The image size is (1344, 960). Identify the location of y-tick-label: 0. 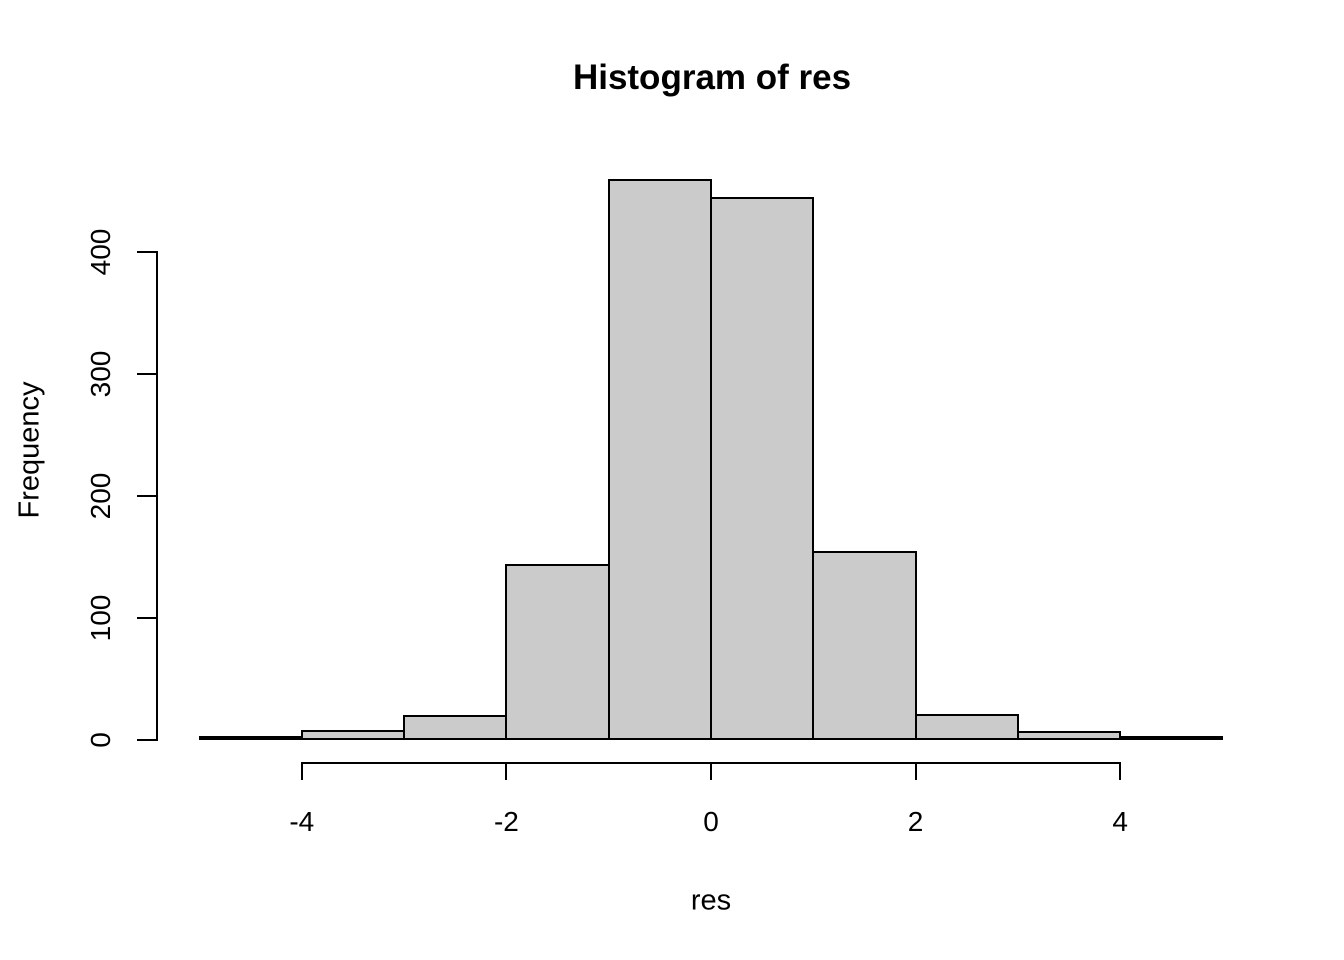
(100, 739).